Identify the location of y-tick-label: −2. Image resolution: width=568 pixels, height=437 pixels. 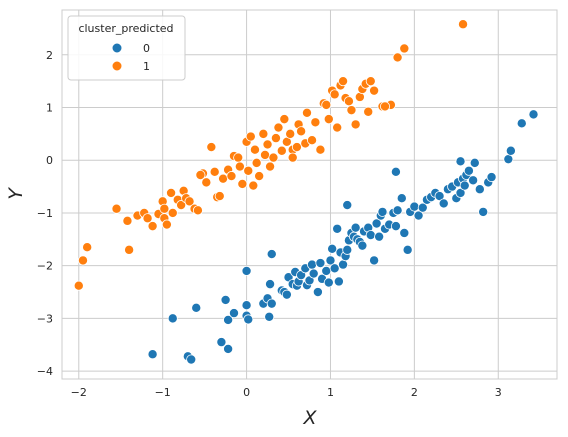
(45, 266).